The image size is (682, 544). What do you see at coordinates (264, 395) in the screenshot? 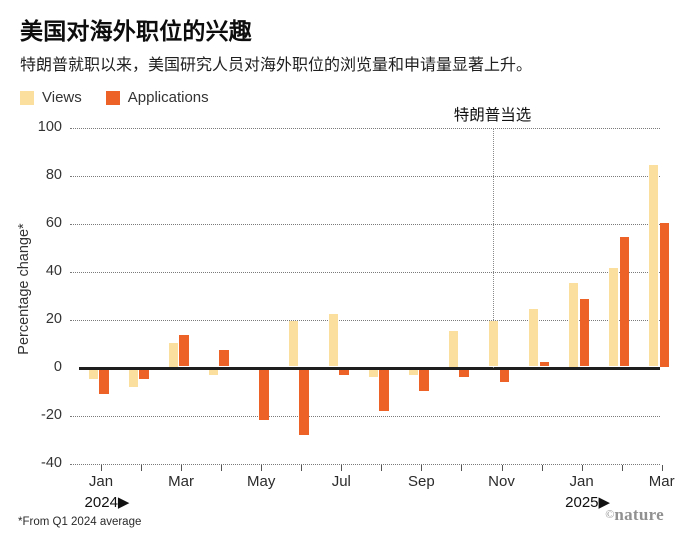
I see `bar-applications-may-2024` at bounding box center [264, 395].